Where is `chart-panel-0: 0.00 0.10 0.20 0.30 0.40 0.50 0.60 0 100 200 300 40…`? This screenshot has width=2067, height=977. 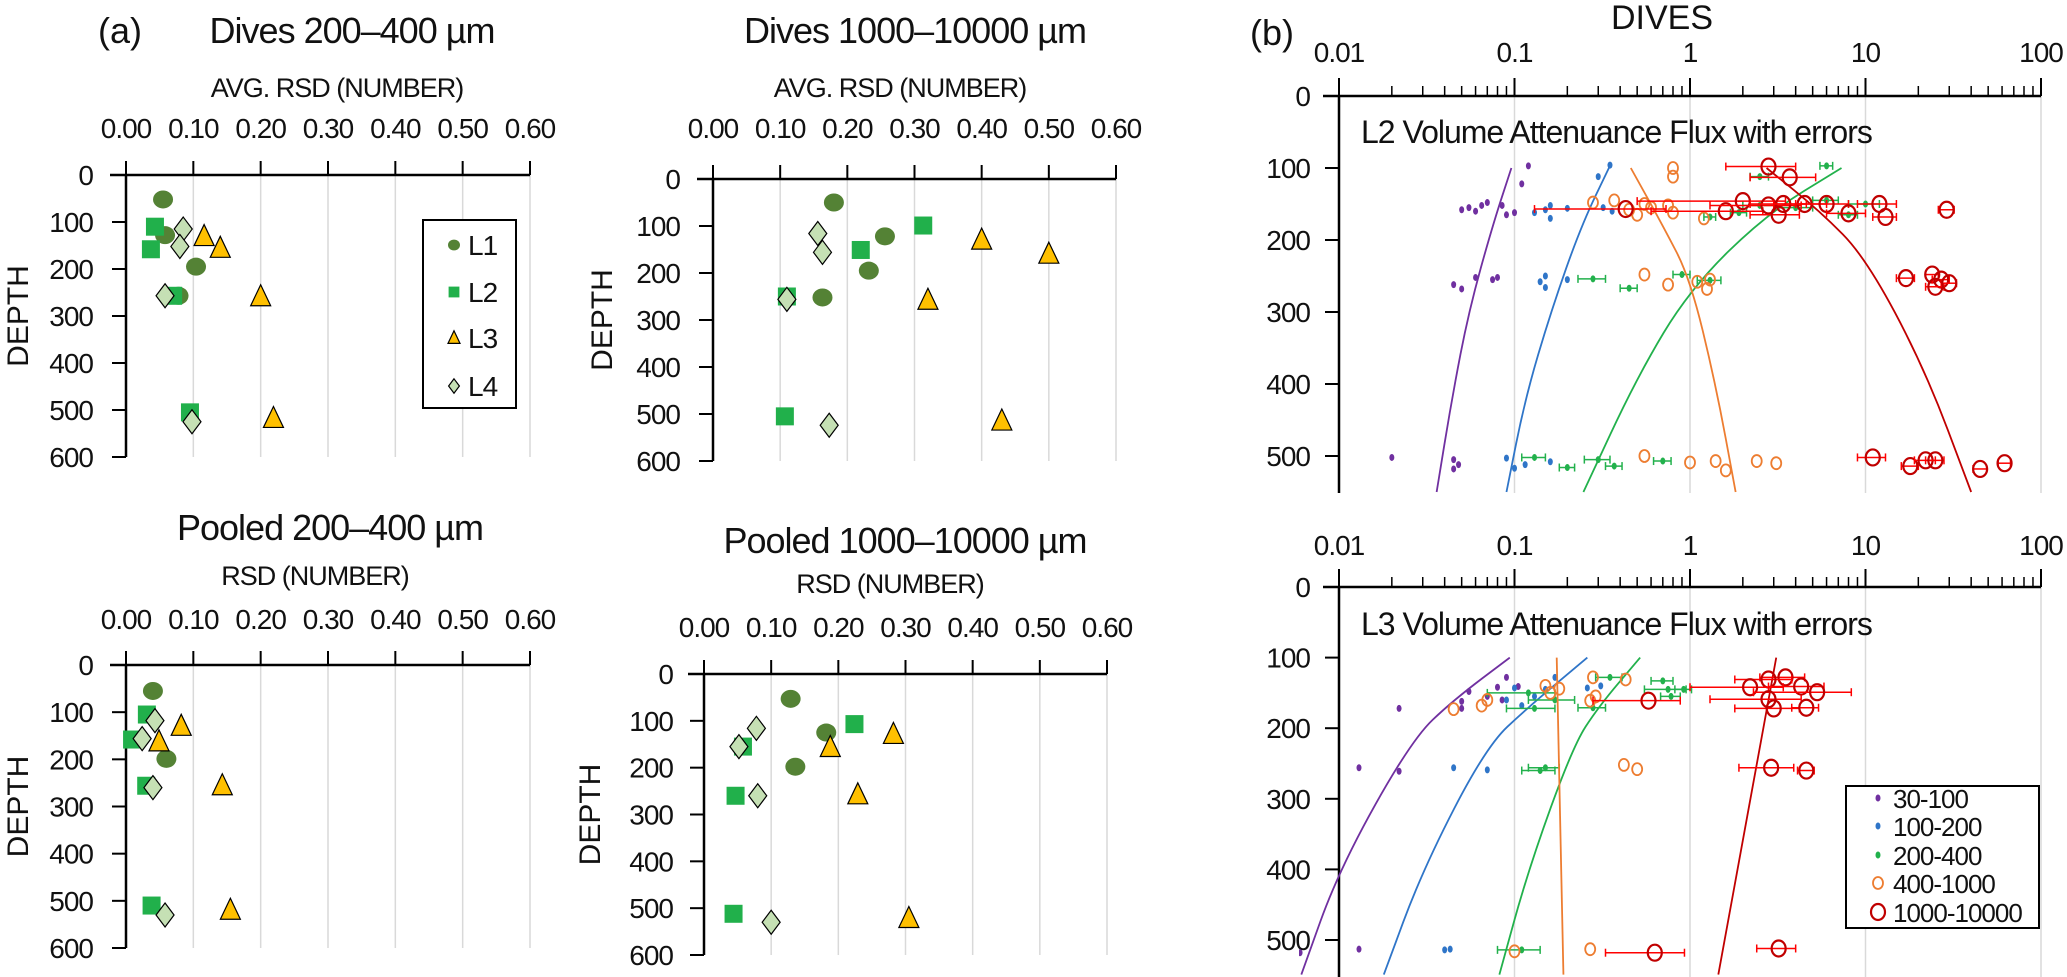
chart-panel-0: 0.00 0.10 0.20 0.30 0.40 0.50 0.60 0 100 200 300 40… is located at coordinates (279, 241).